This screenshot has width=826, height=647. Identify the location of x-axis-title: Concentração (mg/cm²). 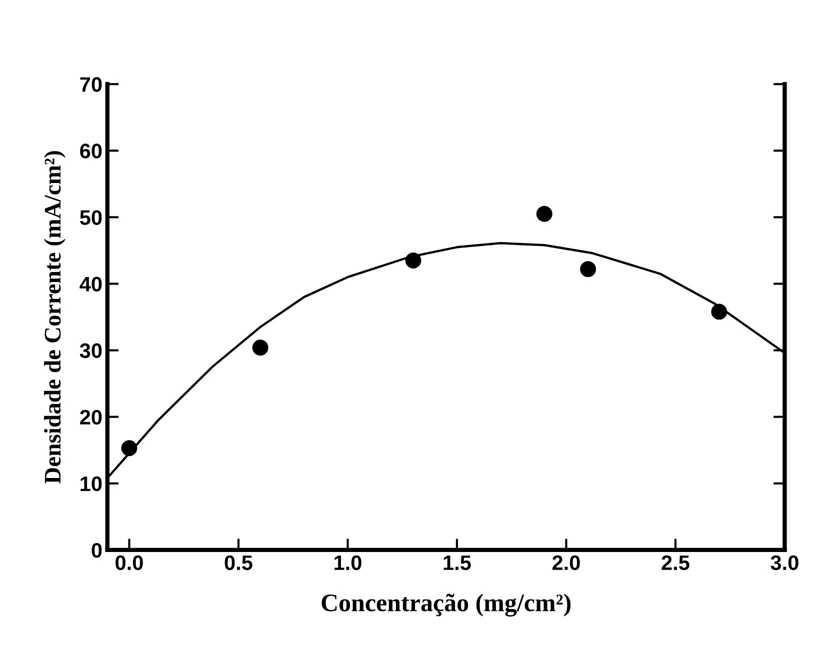
(446, 605).